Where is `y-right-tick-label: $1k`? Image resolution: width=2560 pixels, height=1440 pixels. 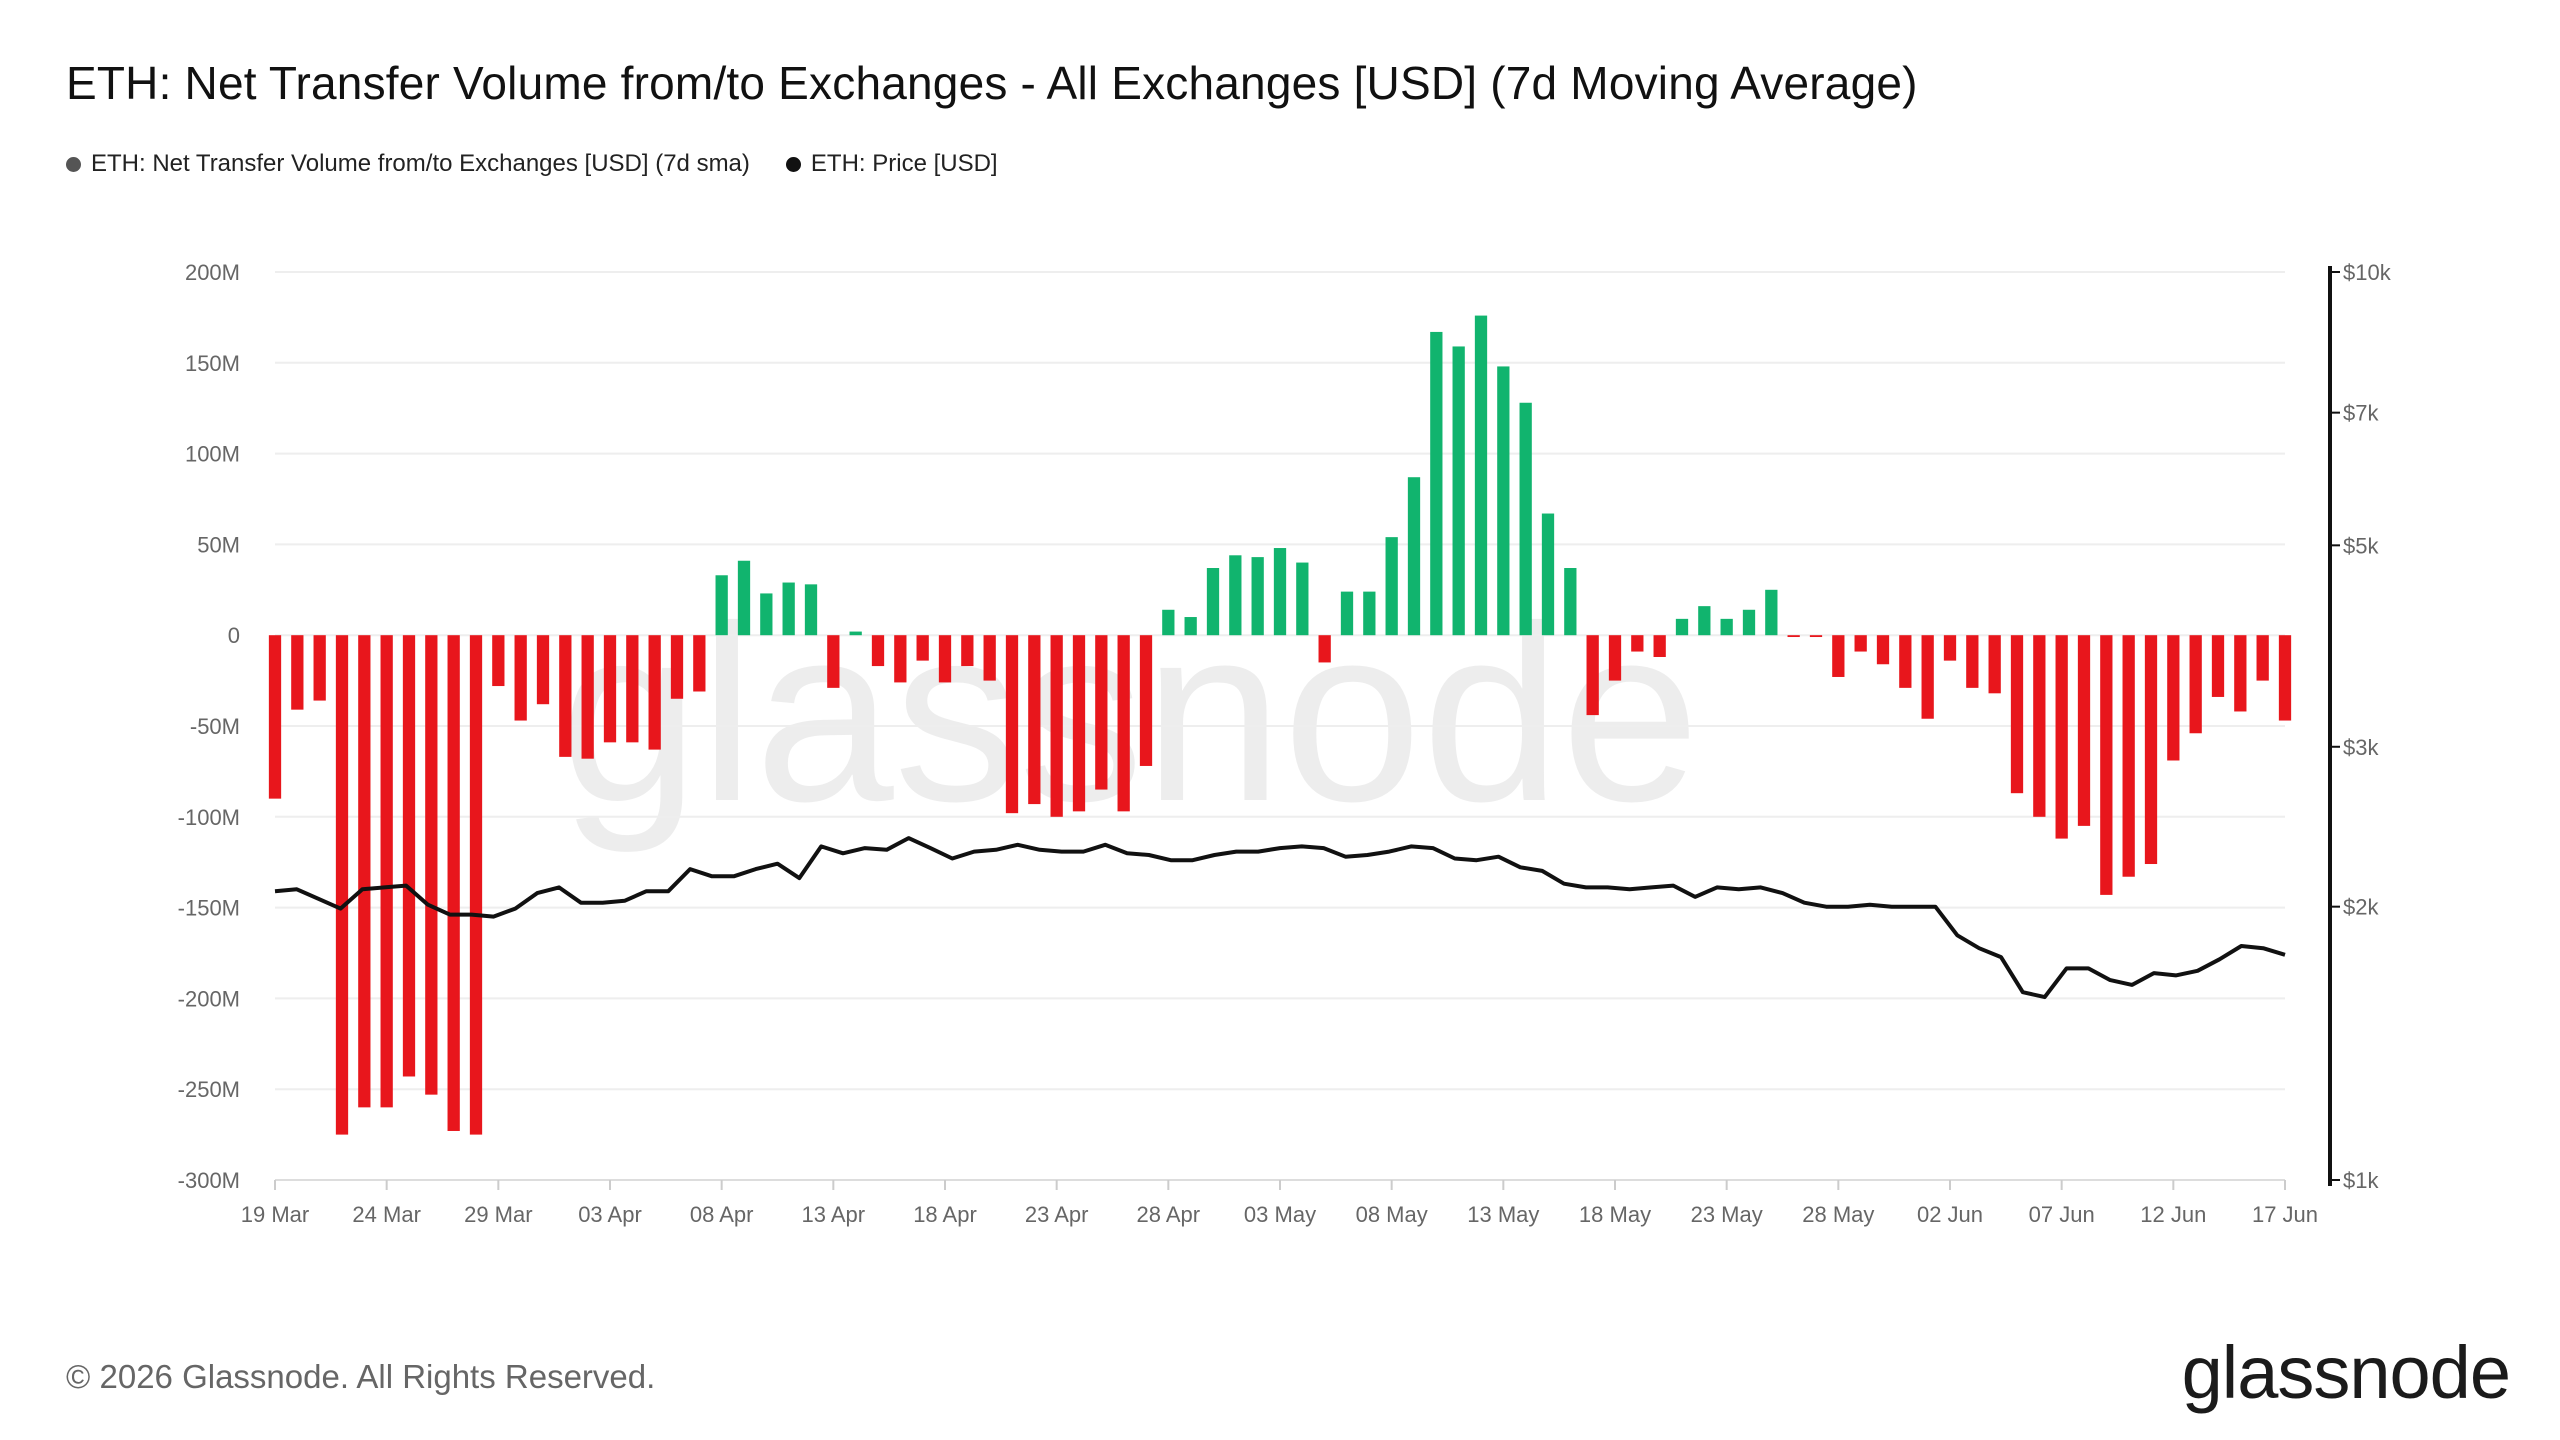 y-right-tick-label: $1k is located at coordinates (2361, 1180).